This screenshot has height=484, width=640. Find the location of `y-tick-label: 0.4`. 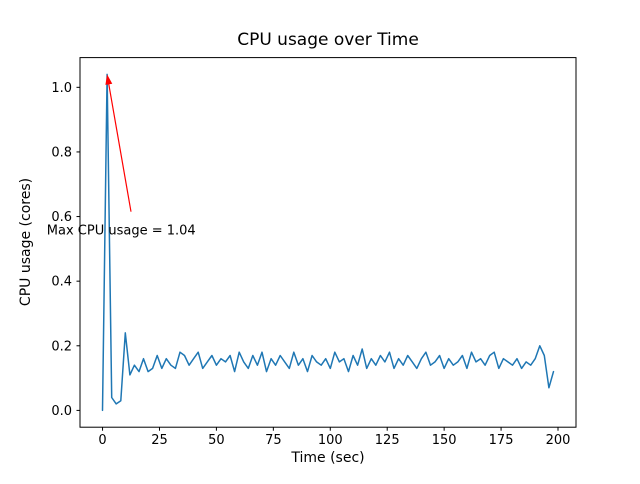

y-tick-label: 0.4 is located at coordinates (61, 282).